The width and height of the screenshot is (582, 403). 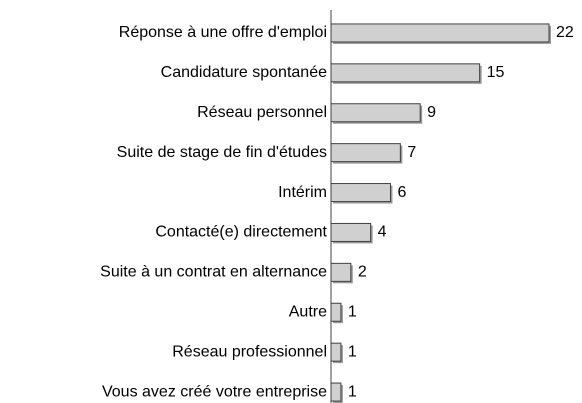 I want to click on category-label: Intérim, so click(x=302, y=192).